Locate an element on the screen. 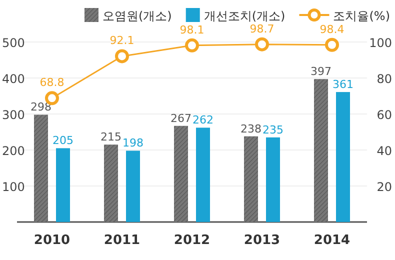  y-tick-label: 400 is located at coordinates (13, 79).